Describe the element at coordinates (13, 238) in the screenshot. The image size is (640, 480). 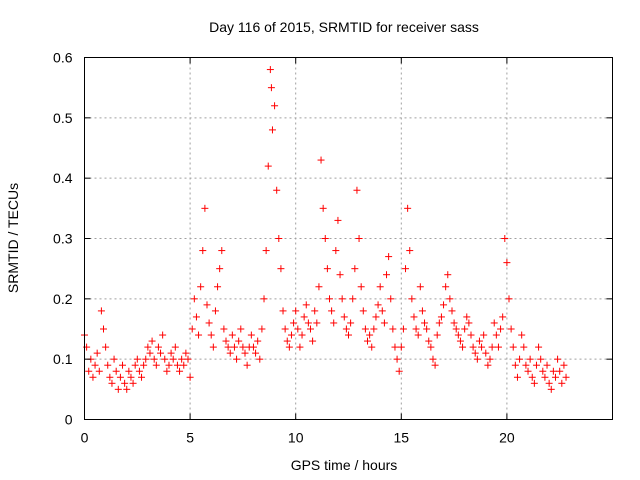
I see `y-axis-label: SRMTID / TECUs` at that location.